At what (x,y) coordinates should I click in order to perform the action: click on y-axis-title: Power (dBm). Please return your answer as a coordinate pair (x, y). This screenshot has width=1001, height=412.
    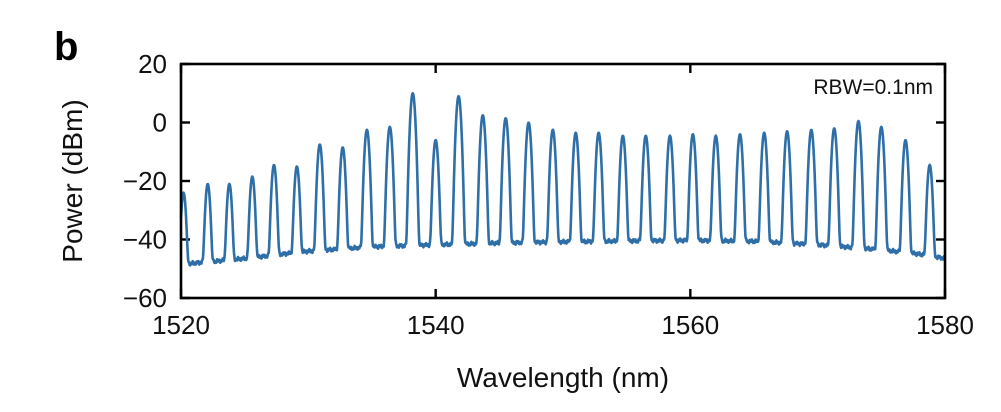
    Looking at the image, I should click on (72, 180).